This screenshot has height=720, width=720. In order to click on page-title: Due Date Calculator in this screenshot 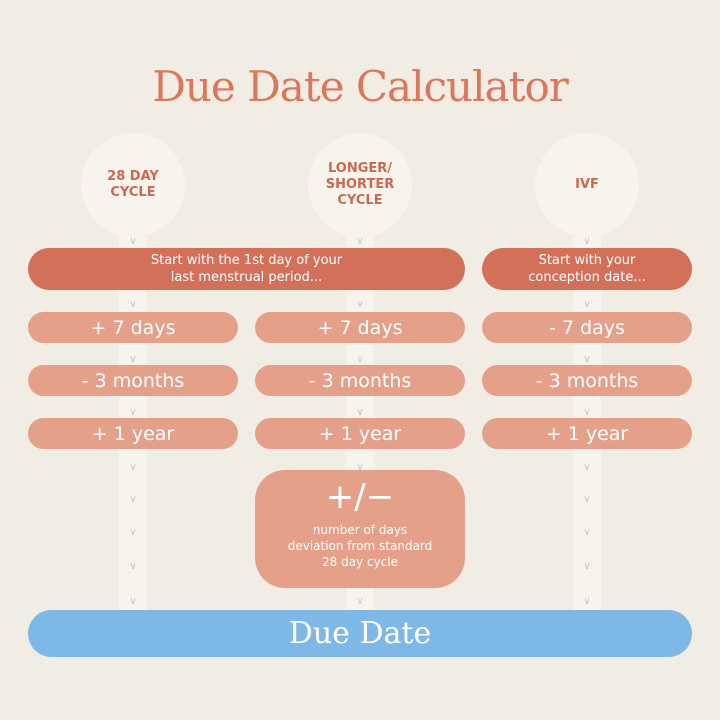, I will do `click(360, 86)`.